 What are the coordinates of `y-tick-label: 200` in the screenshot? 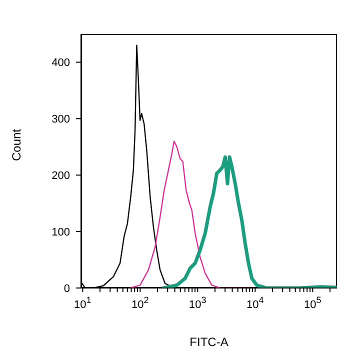 It's located at (61, 176).